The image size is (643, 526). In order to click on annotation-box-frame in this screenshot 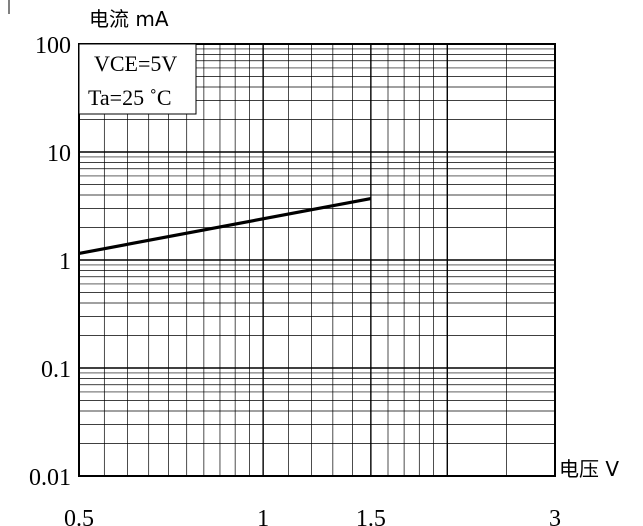, I will do `click(137, 79)`.